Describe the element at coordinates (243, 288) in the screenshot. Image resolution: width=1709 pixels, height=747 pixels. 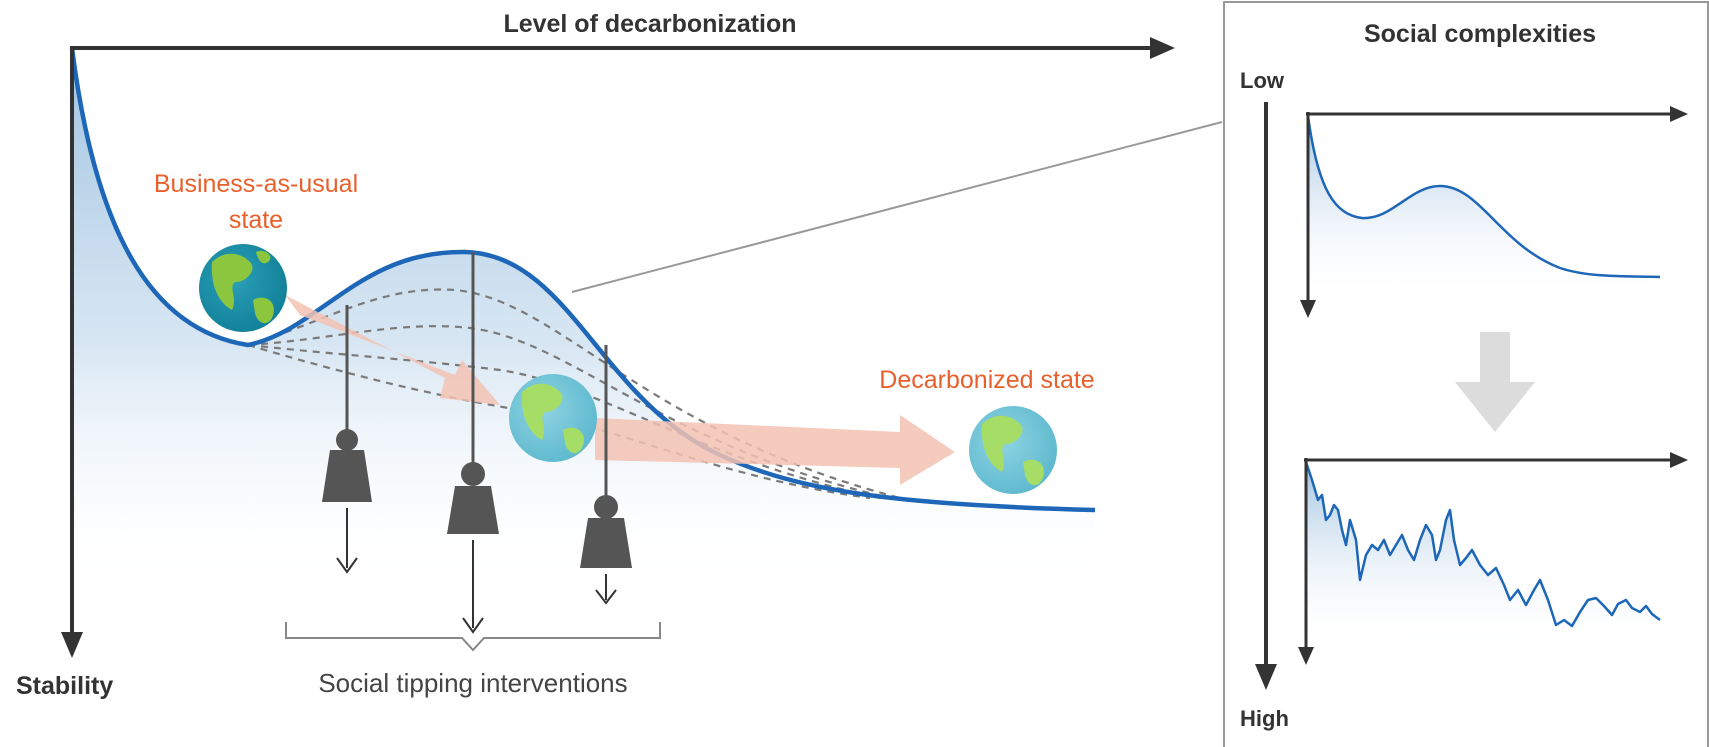
I see `bau-globe-icon` at that location.